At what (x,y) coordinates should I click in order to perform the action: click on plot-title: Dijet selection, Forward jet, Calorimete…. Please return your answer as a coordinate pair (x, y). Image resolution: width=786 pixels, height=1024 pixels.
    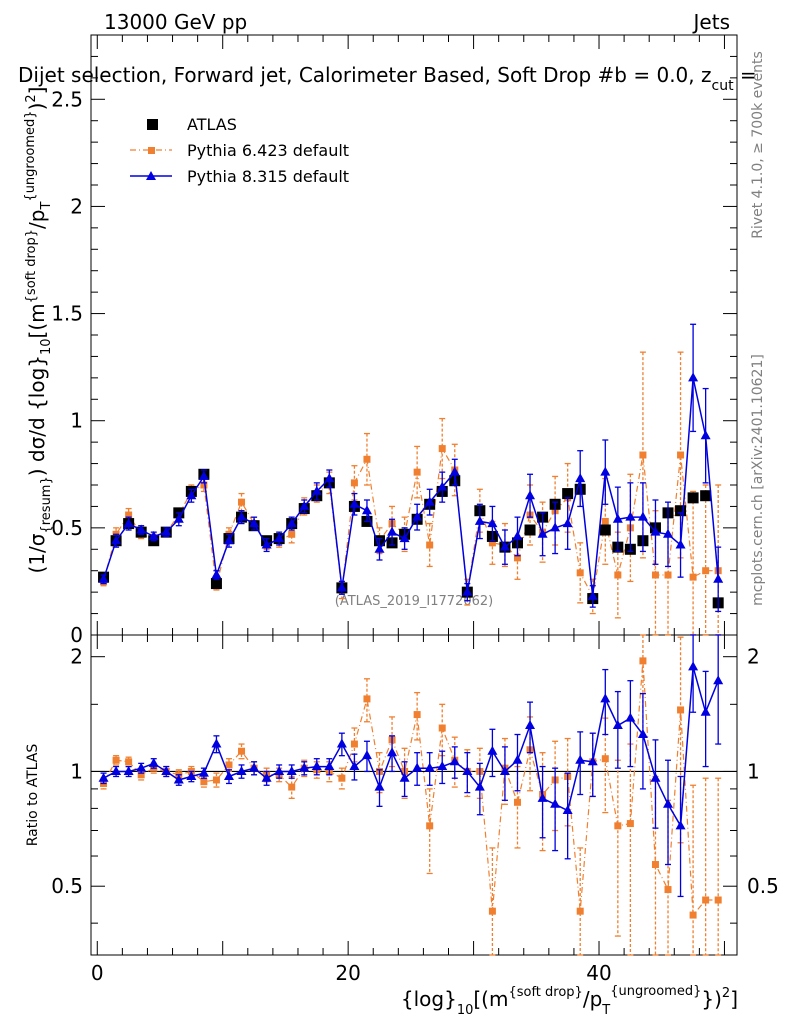
    Looking at the image, I should click on (387, 78).